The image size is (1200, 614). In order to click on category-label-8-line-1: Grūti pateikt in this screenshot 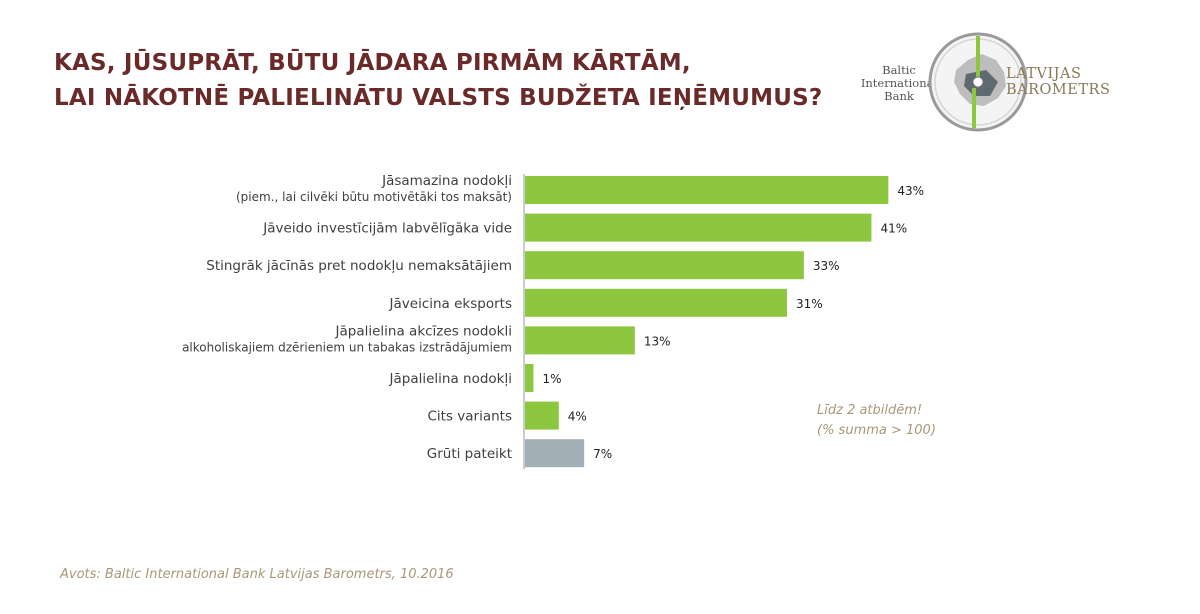, I will do `click(469, 454)`.